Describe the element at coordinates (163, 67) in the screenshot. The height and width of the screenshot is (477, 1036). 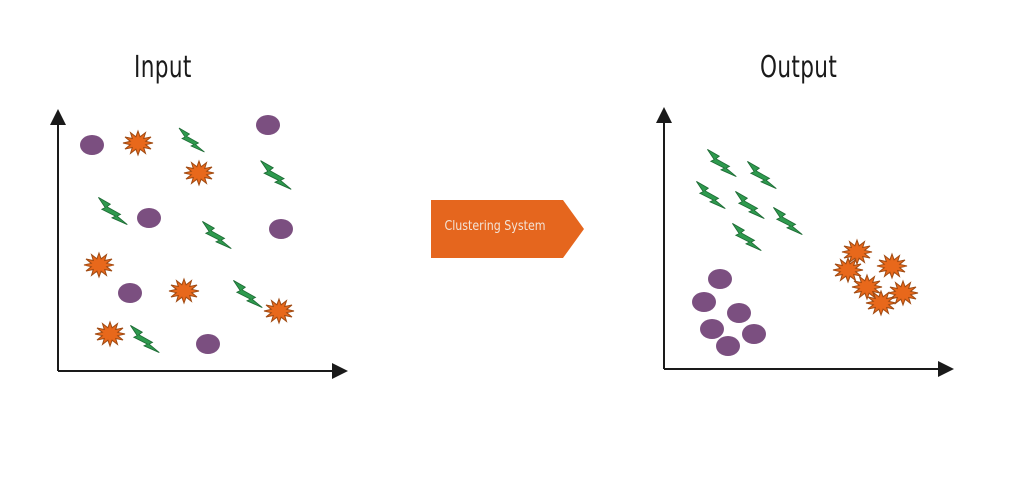
I see `input-title: Input` at that location.